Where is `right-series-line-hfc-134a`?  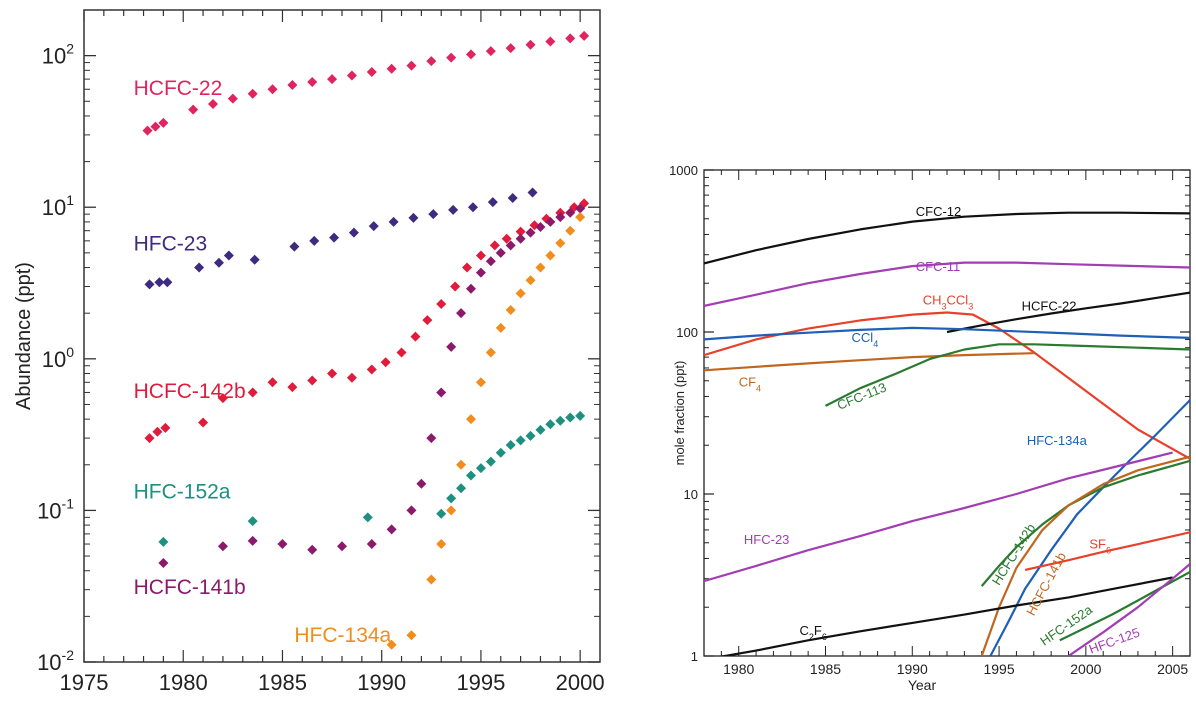
right-series-line-hfc-134a is located at coordinates (1089, 527).